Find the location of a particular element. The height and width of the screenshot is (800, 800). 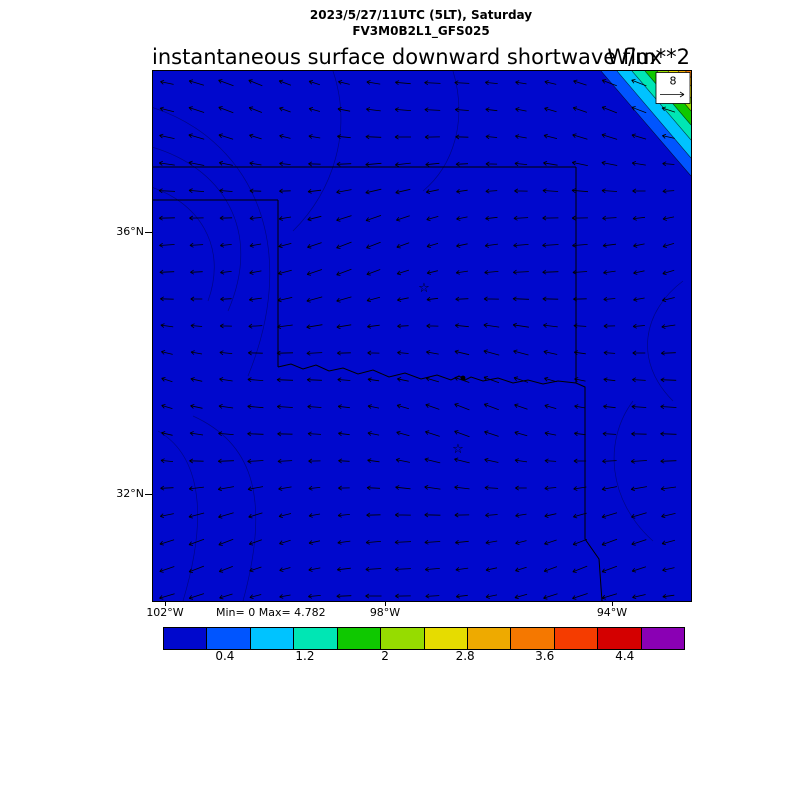

lat-label-36n: 36°N is located at coordinates (130, 231).